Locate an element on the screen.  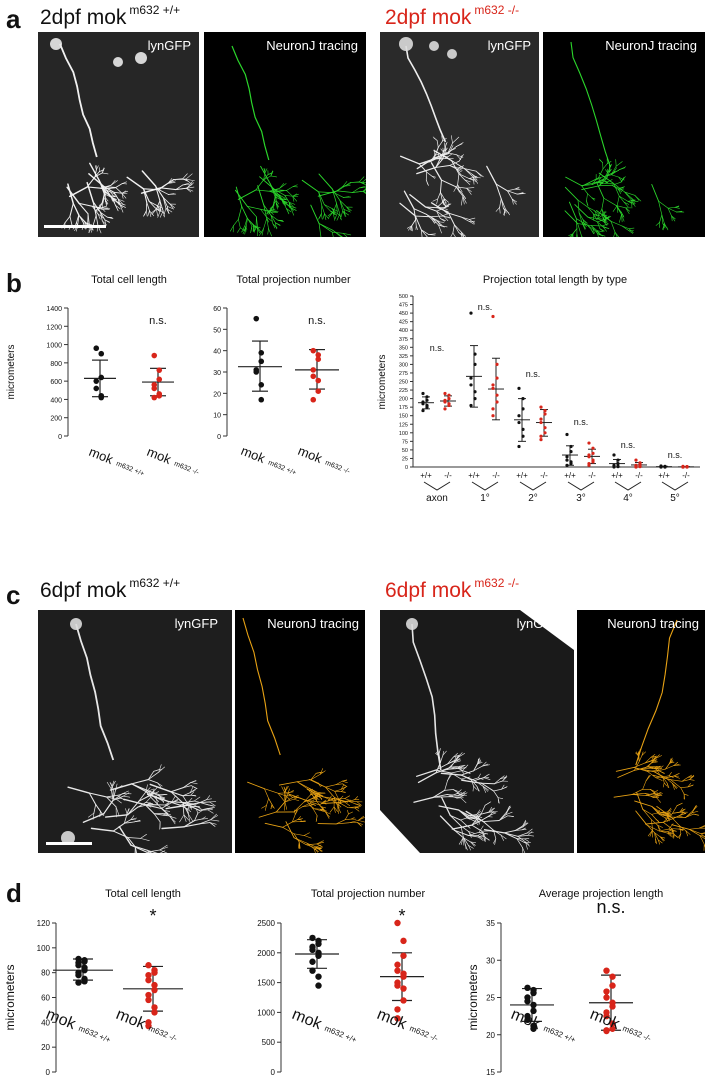
category-label: mokm632 +/+ is located at coordinates (544, 1027).